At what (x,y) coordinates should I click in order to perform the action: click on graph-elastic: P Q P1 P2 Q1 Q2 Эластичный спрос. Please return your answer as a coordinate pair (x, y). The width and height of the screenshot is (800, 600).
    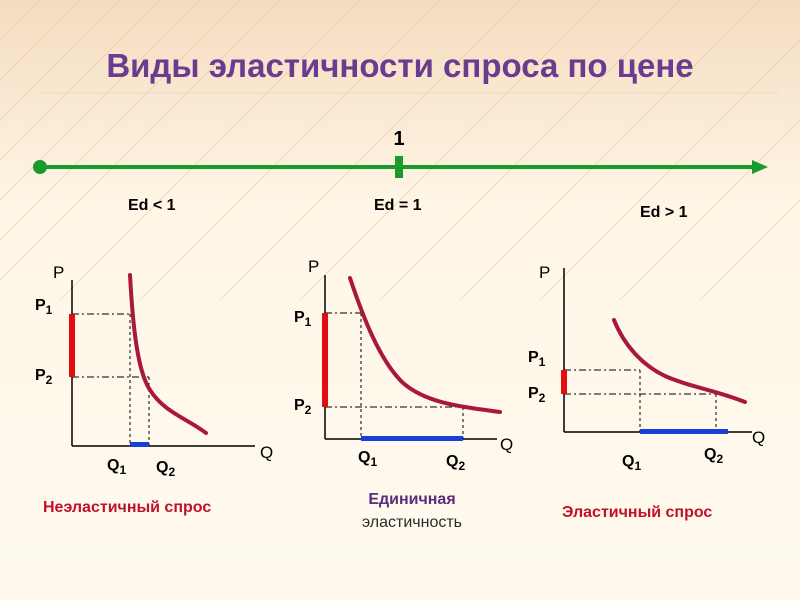
    Looking at the image, I should click on (646, 392).